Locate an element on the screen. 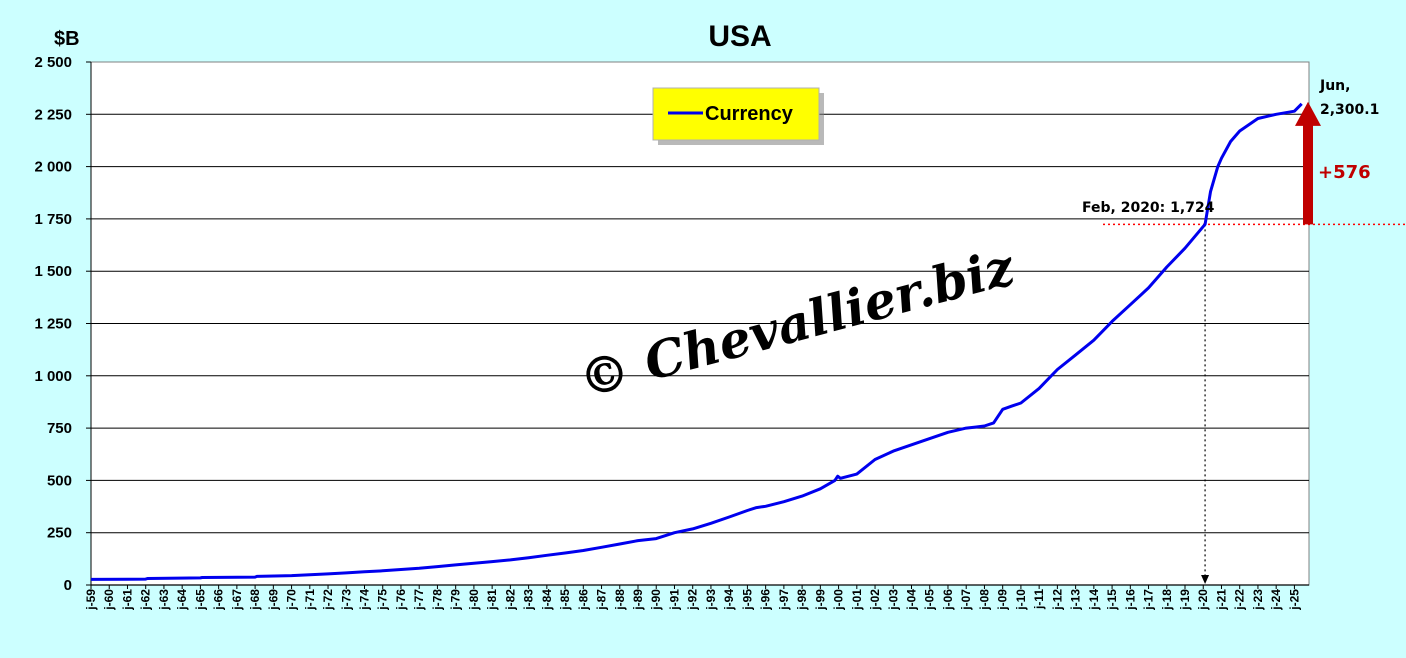 Image resolution: width=1406 pixels, height=658 pixels. x-tick-label-j-98: j-98 is located at coordinates (802, 600).